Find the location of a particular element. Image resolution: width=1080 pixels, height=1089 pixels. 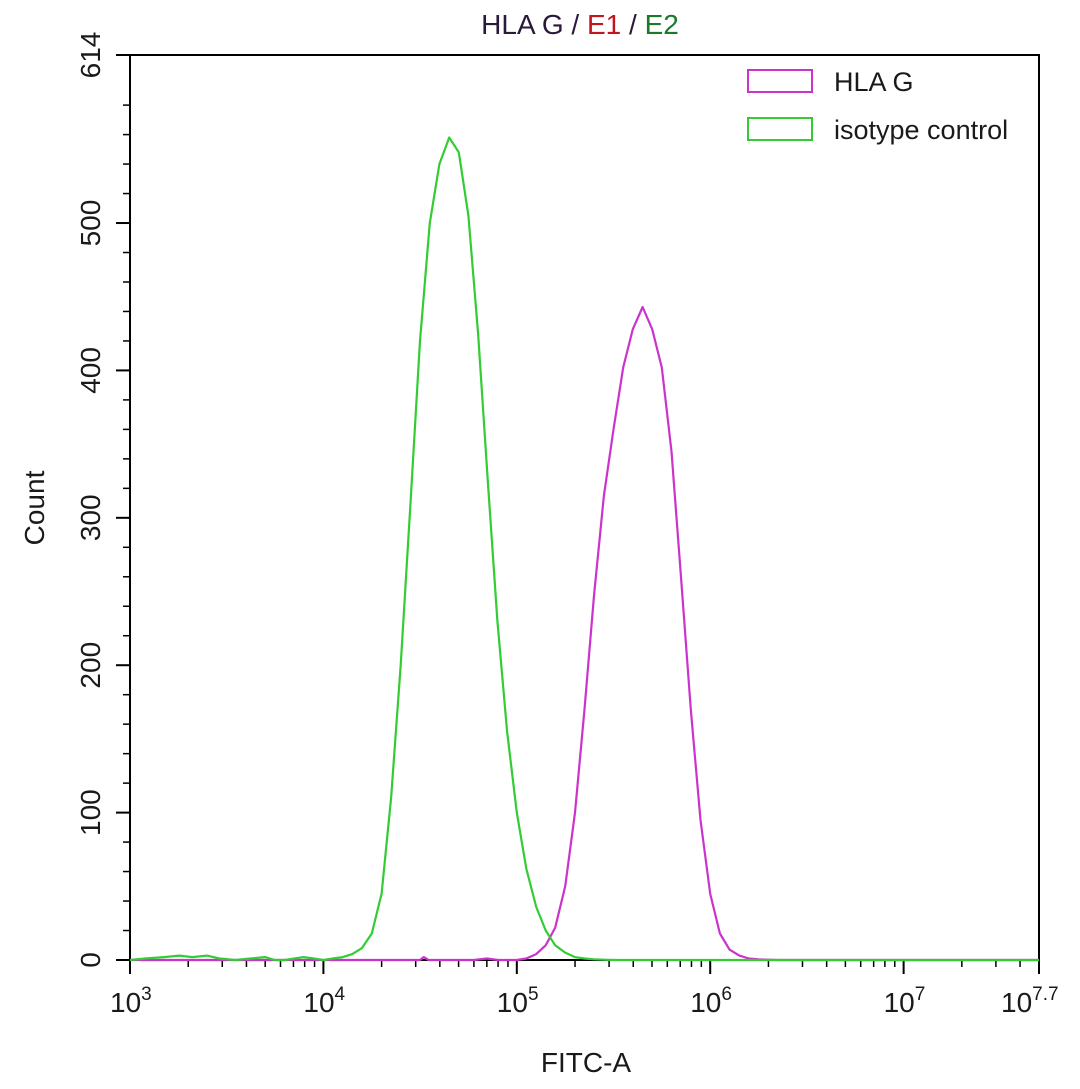

y-axis: 0 100 200 300 400 500 614 is located at coordinates (102, 500).